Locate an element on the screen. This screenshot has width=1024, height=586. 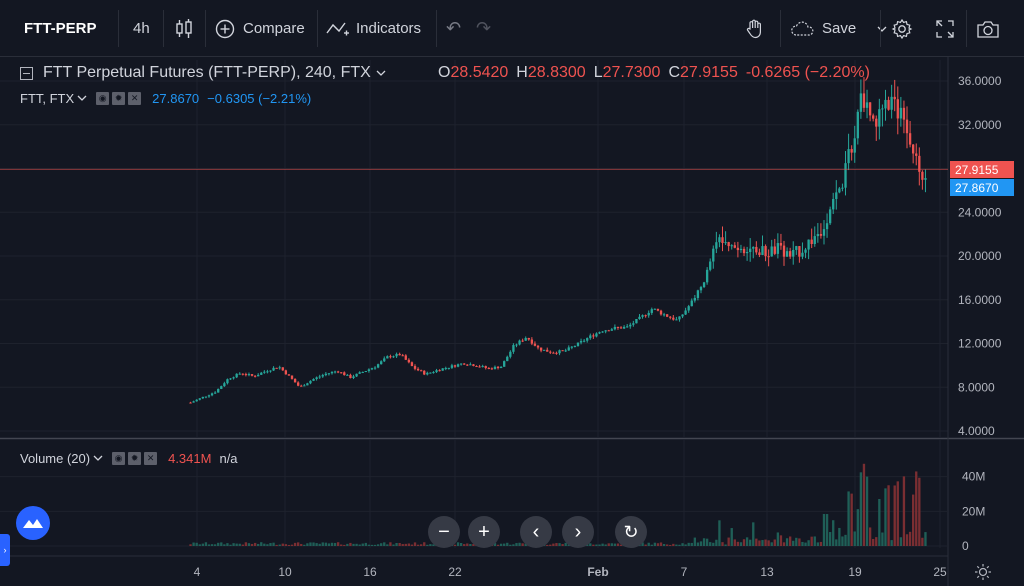
snapshot-button is located at coordinates (988, 28).